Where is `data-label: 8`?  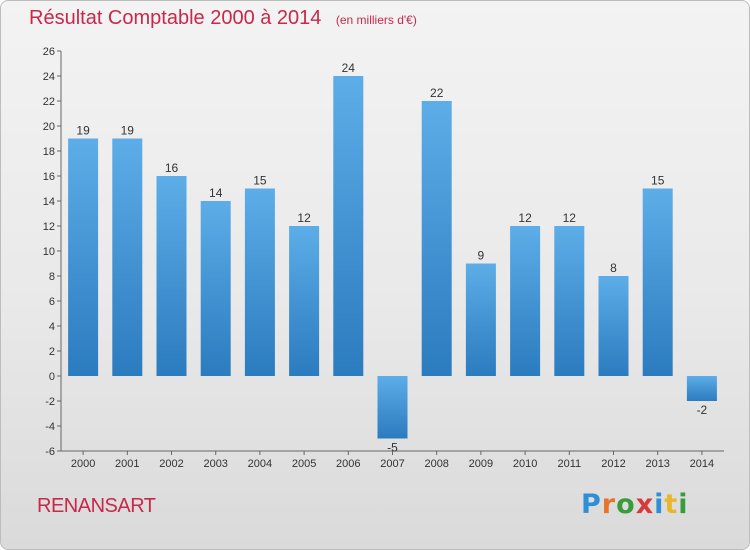
data-label: 8 is located at coordinates (613, 268).